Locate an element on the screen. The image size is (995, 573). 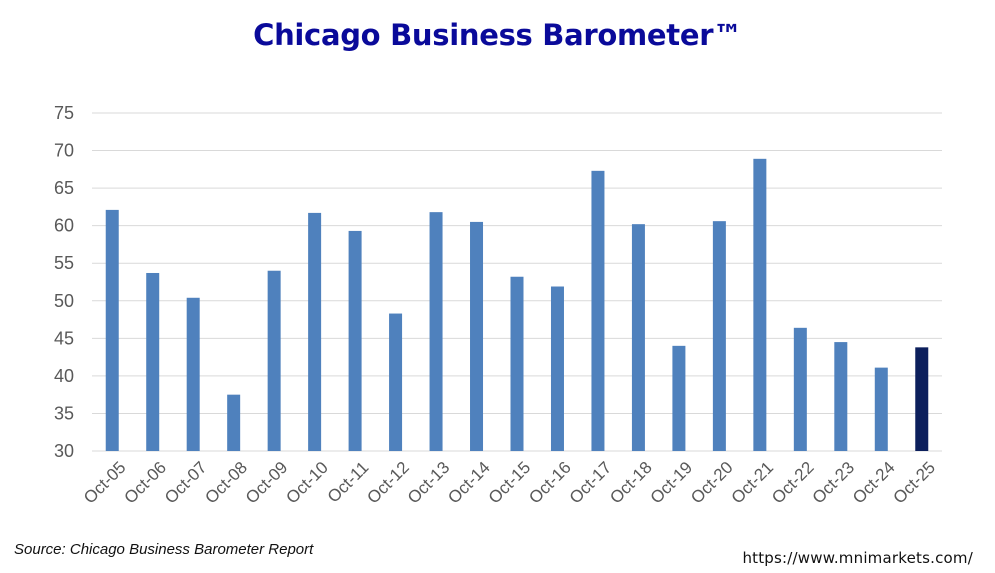
y-axis-ticks: 30 35 40 45 50 55 60 65 70 75 is located at coordinates (64, 282).